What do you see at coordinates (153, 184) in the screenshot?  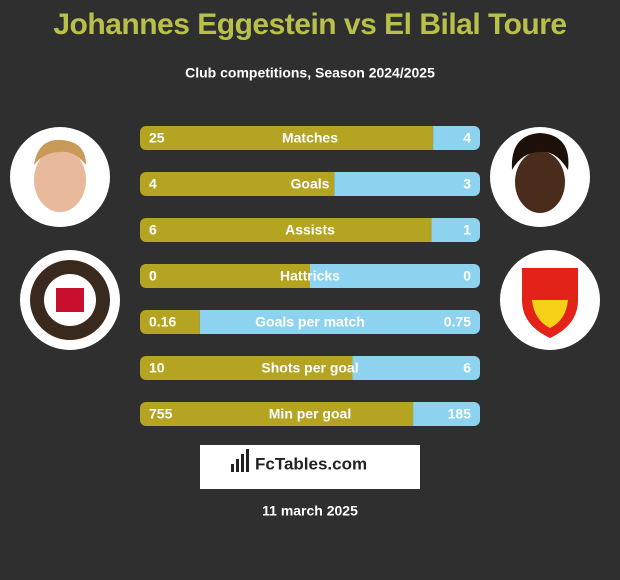 I see `left-value: 4` at bounding box center [153, 184].